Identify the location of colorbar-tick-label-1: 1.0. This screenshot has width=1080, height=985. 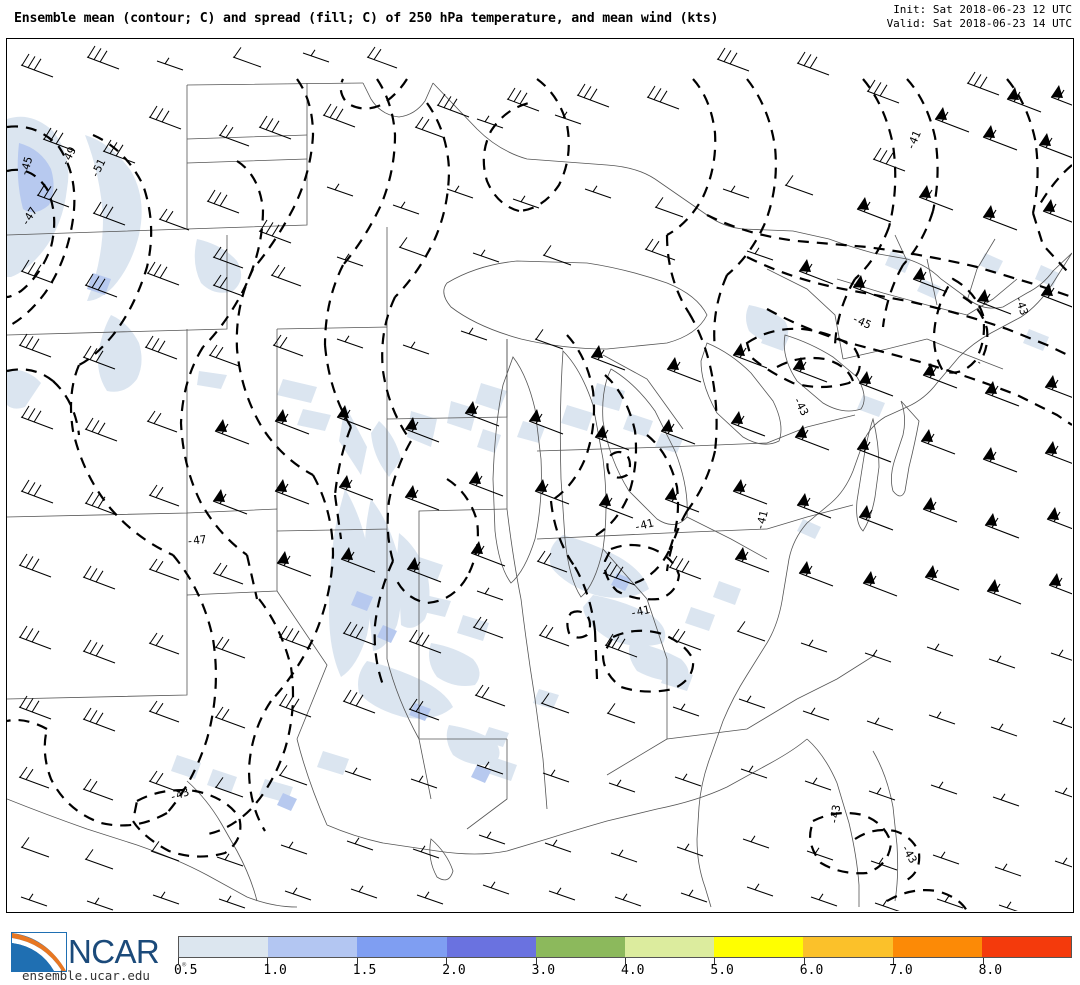
(275, 970).